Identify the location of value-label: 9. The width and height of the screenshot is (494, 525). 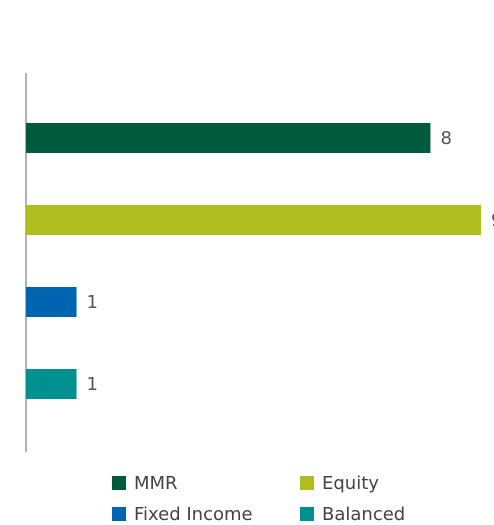
(492, 220).